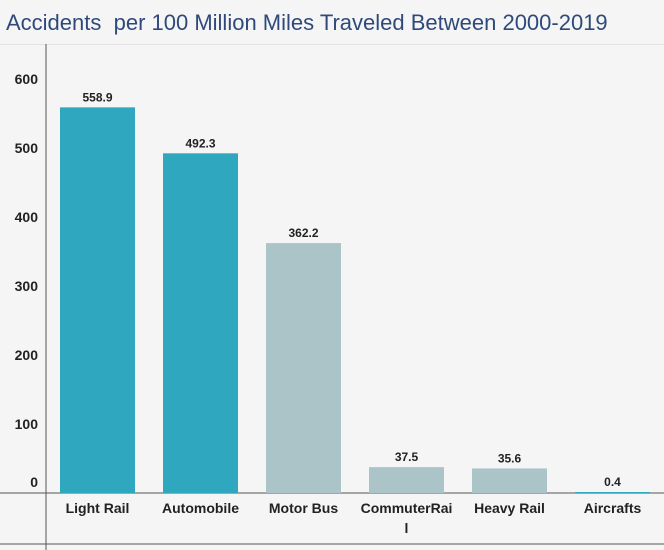  Describe the element at coordinates (407, 528) in the screenshot. I see `x-tick-label: l` at that location.